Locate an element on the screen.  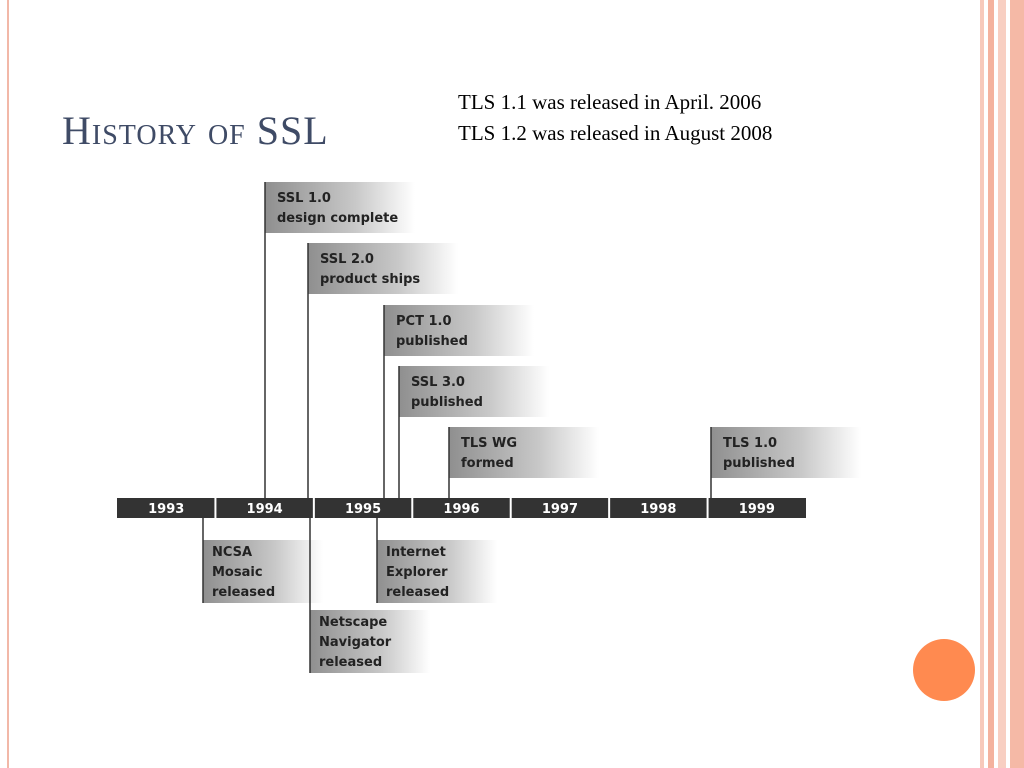
event-label: Navigator is located at coordinates (355, 642).